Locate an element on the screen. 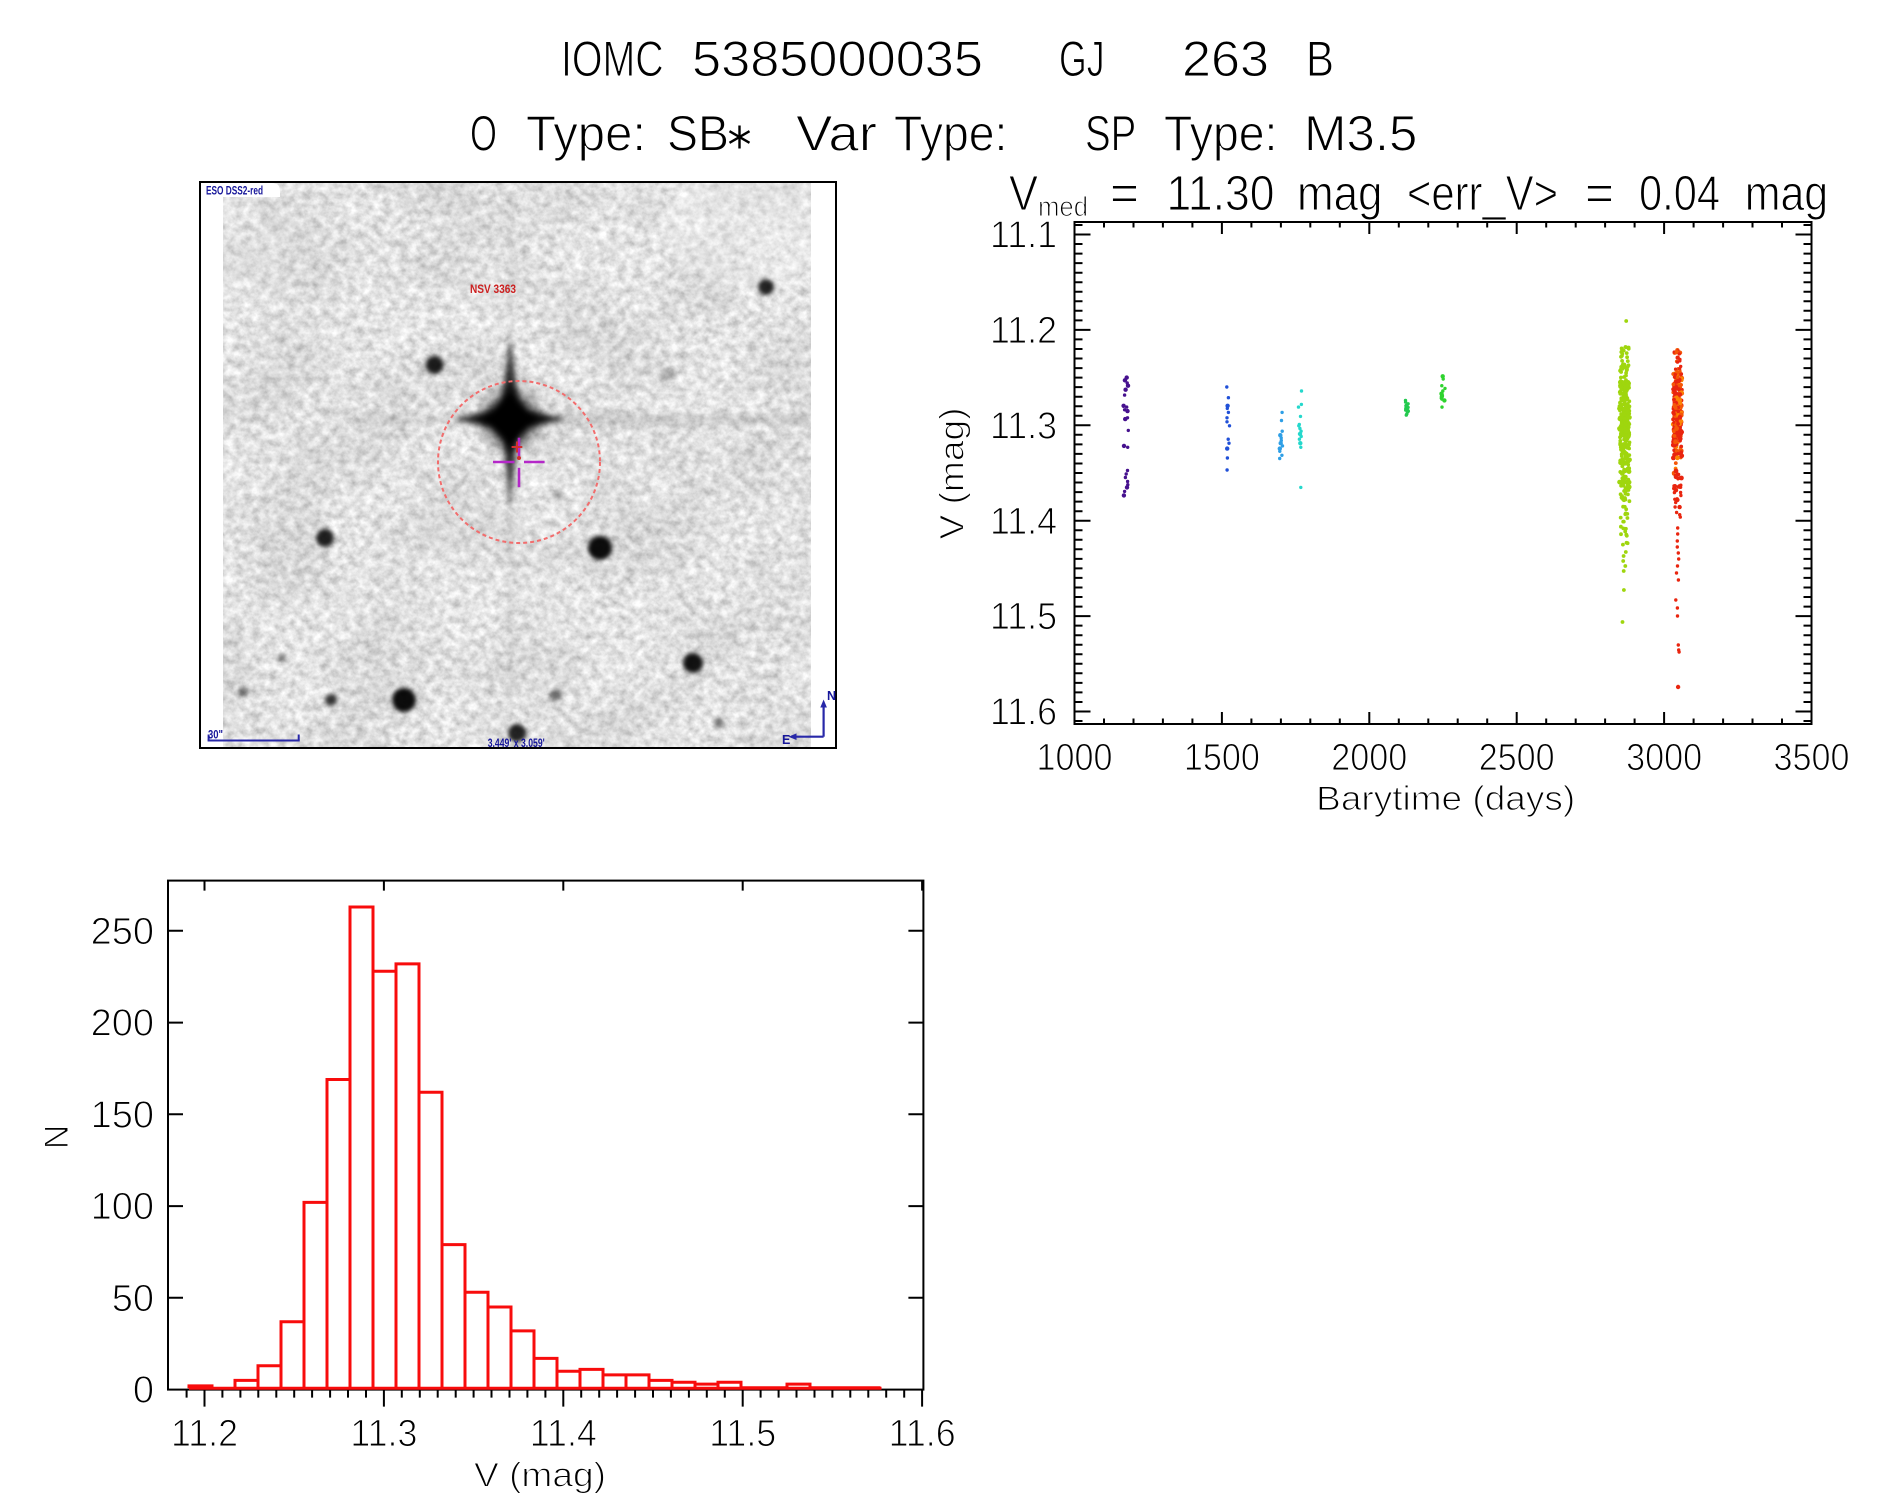 The image size is (1889, 1499). svg-text: 11.1 is located at coordinates (1023, 236).